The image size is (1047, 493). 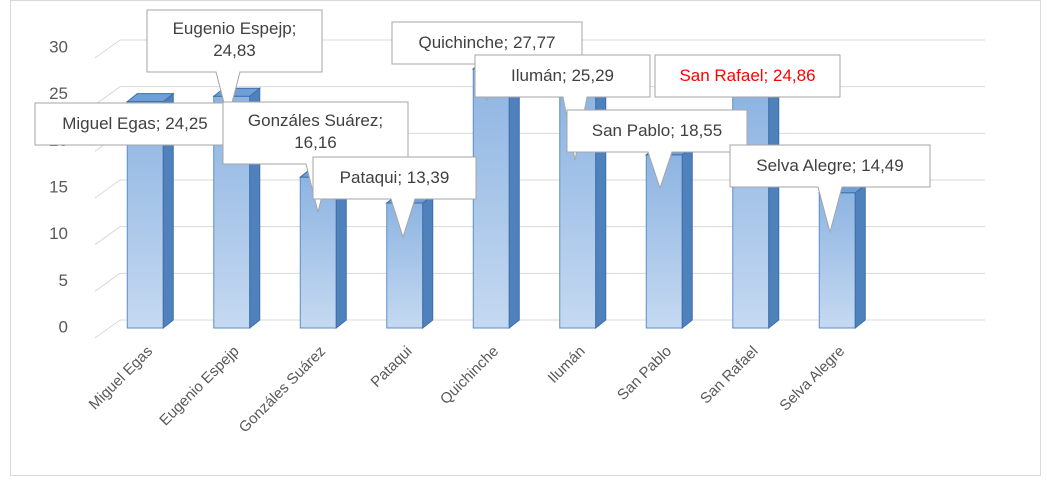 I want to click on y-tick-label: 25, so click(x=58, y=93).